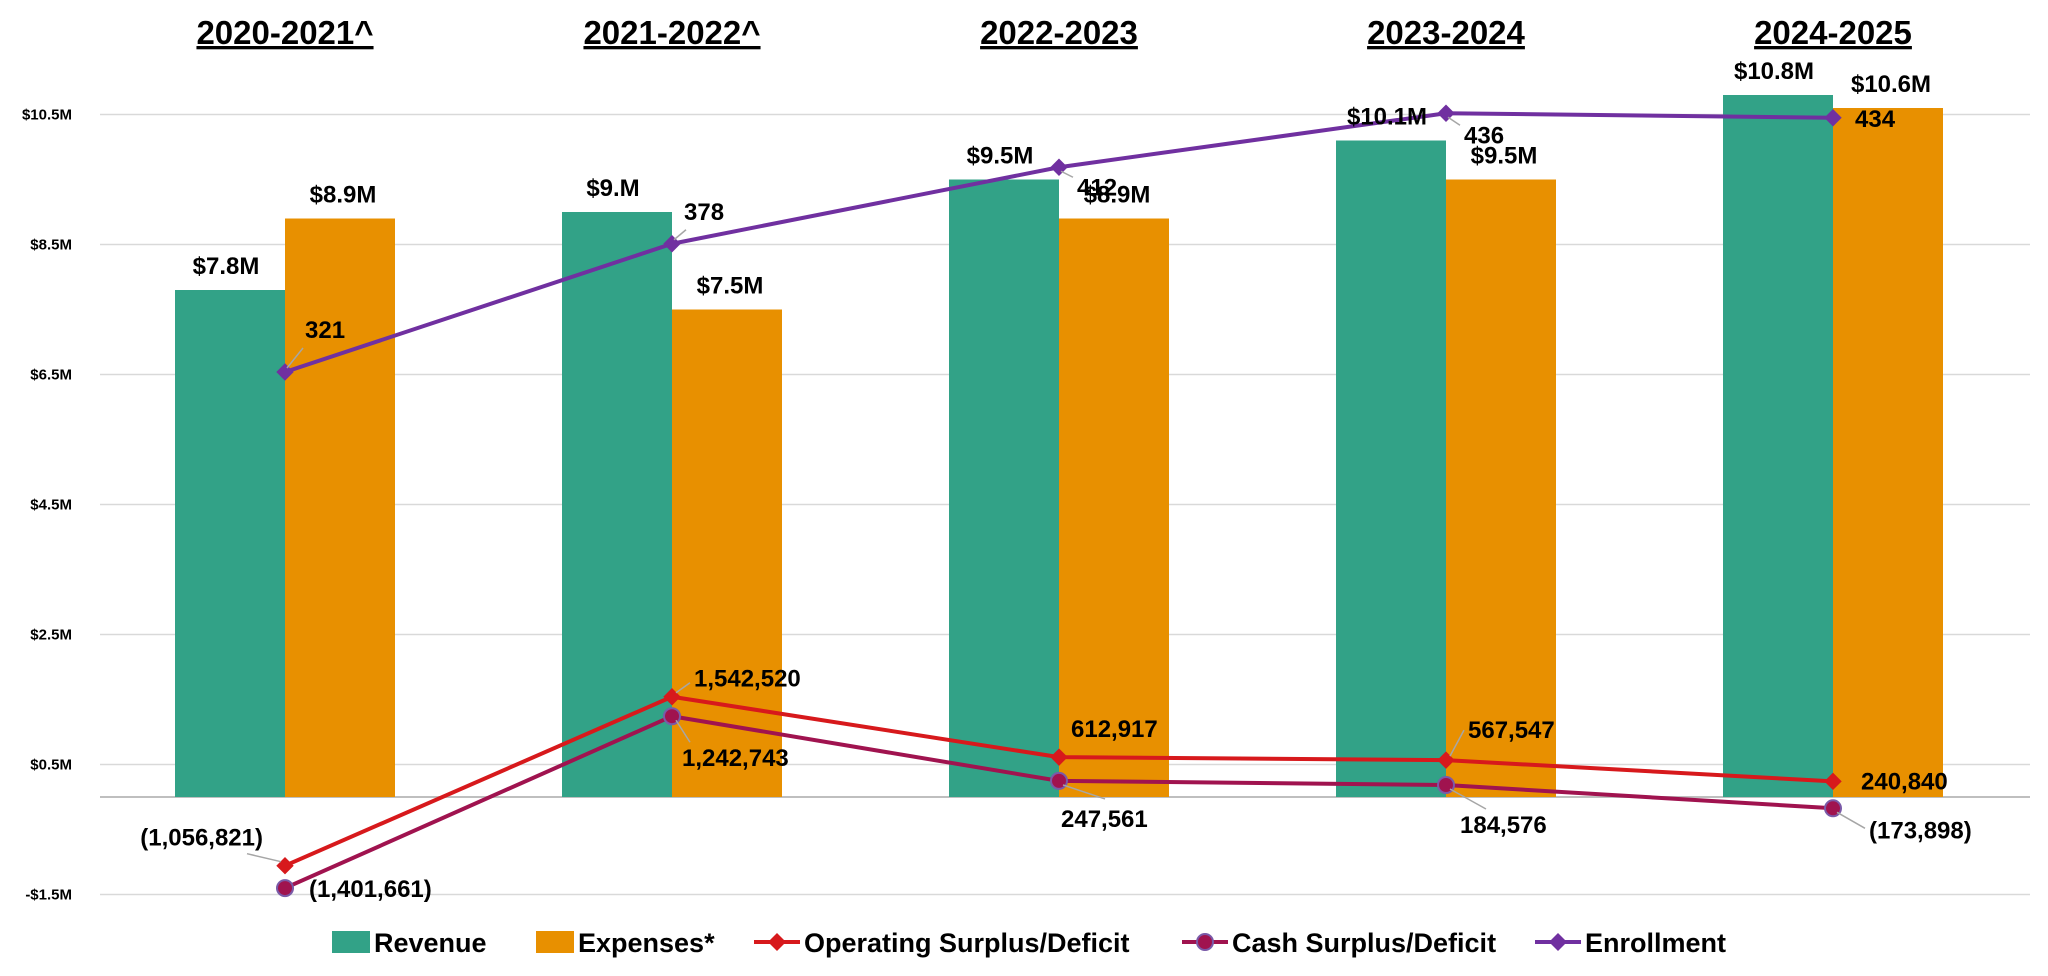  I want to click on cash-surplus-data-label: 1,242,743, so click(735, 758).